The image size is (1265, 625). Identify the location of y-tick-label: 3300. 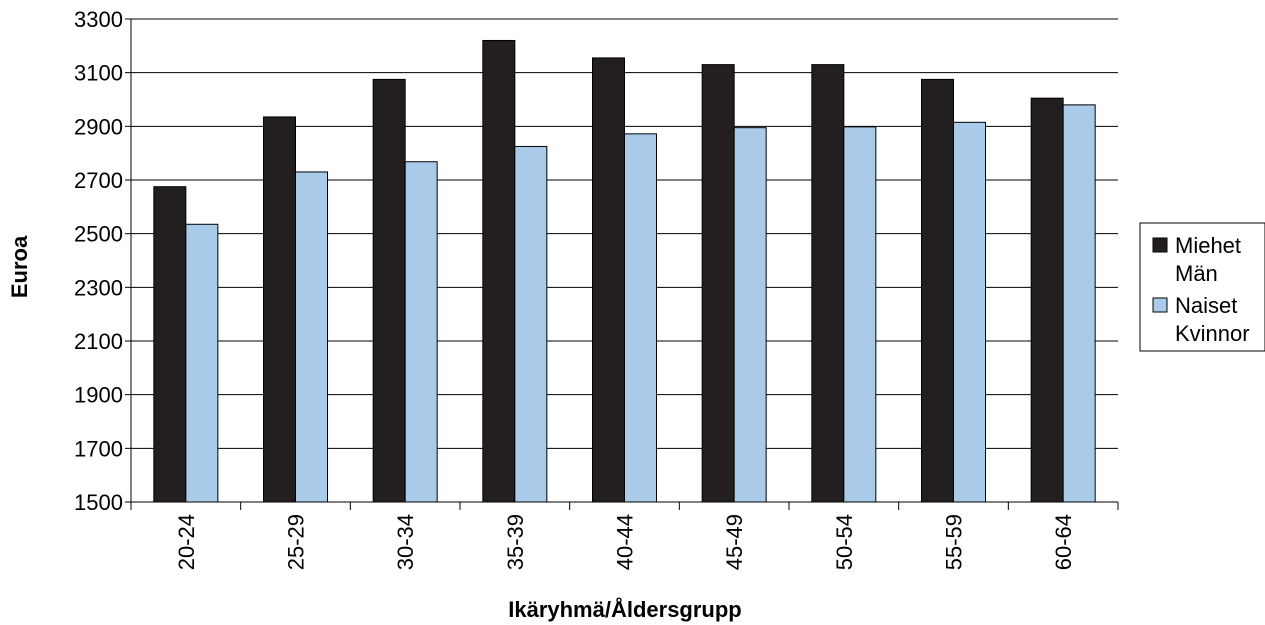
(98, 19).